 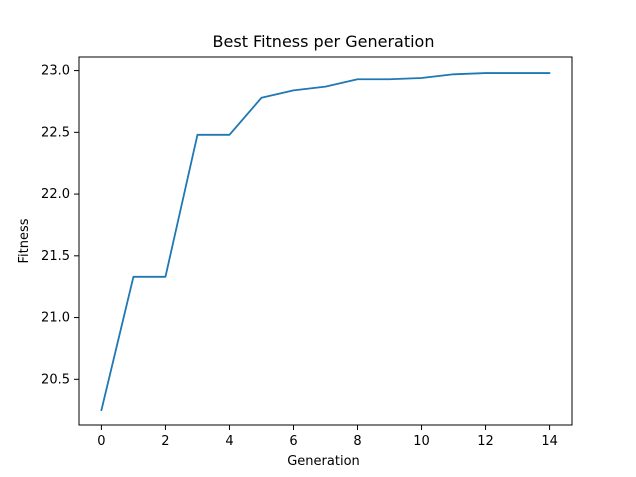 I want to click on x-tick-label: 14, so click(x=549, y=441).